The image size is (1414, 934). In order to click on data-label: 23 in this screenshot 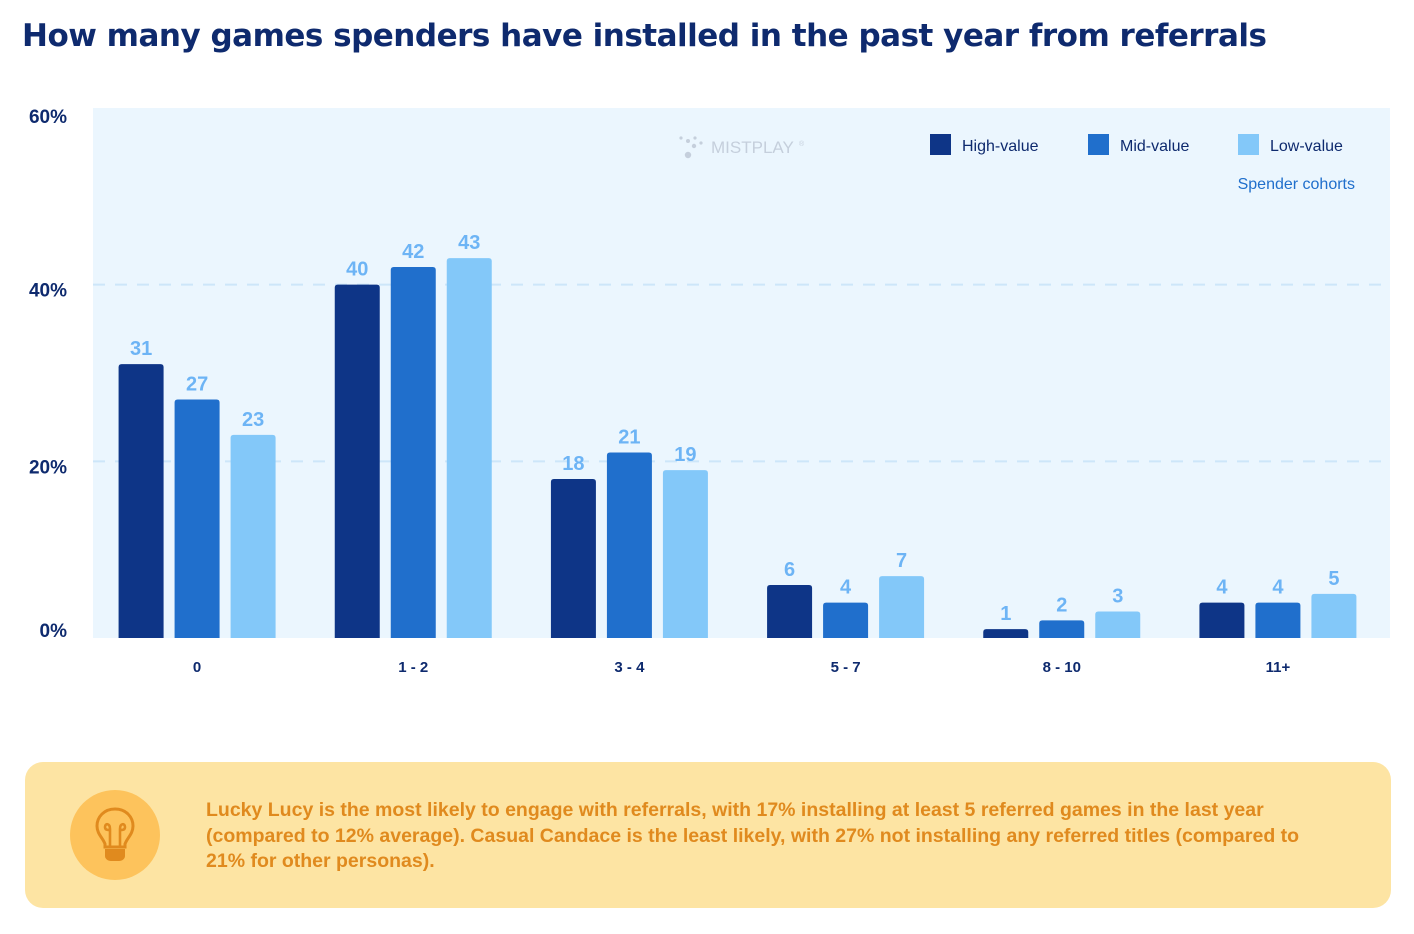, I will do `click(253, 420)`.